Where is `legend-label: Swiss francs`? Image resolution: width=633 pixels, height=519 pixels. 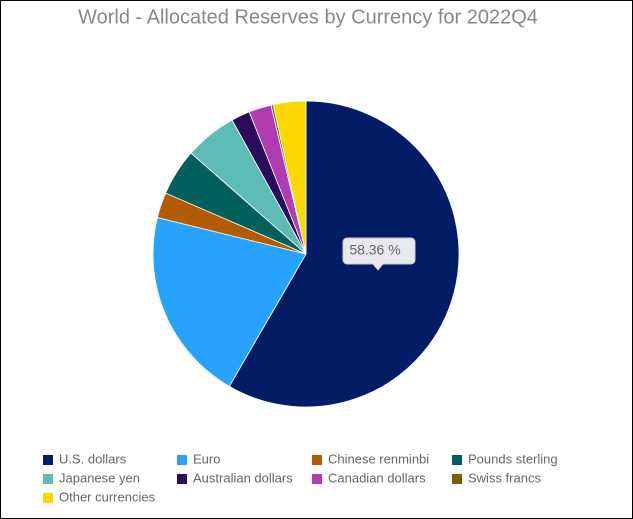
legend-label: Swiss francs is located at coordinates (504, 477).